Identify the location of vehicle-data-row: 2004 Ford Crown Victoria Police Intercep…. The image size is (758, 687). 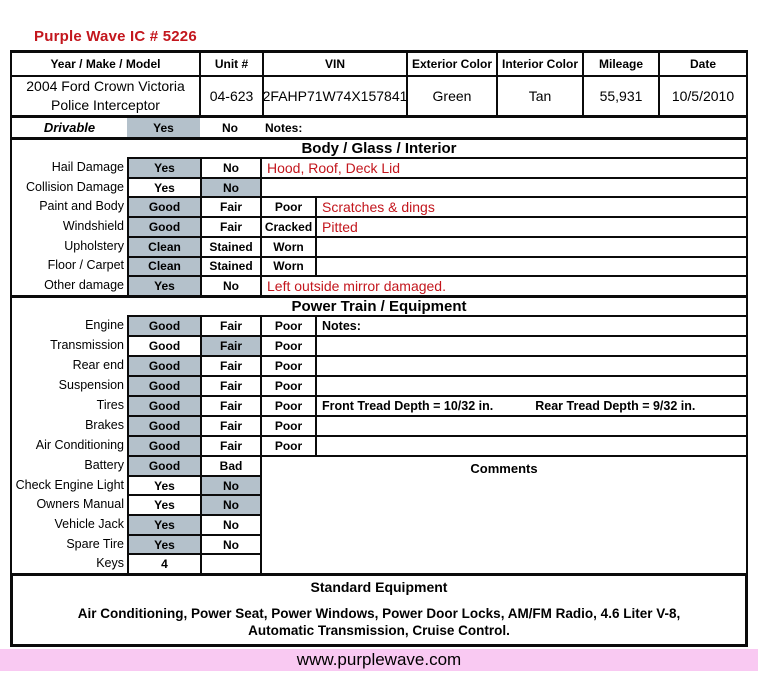
(379, 95).